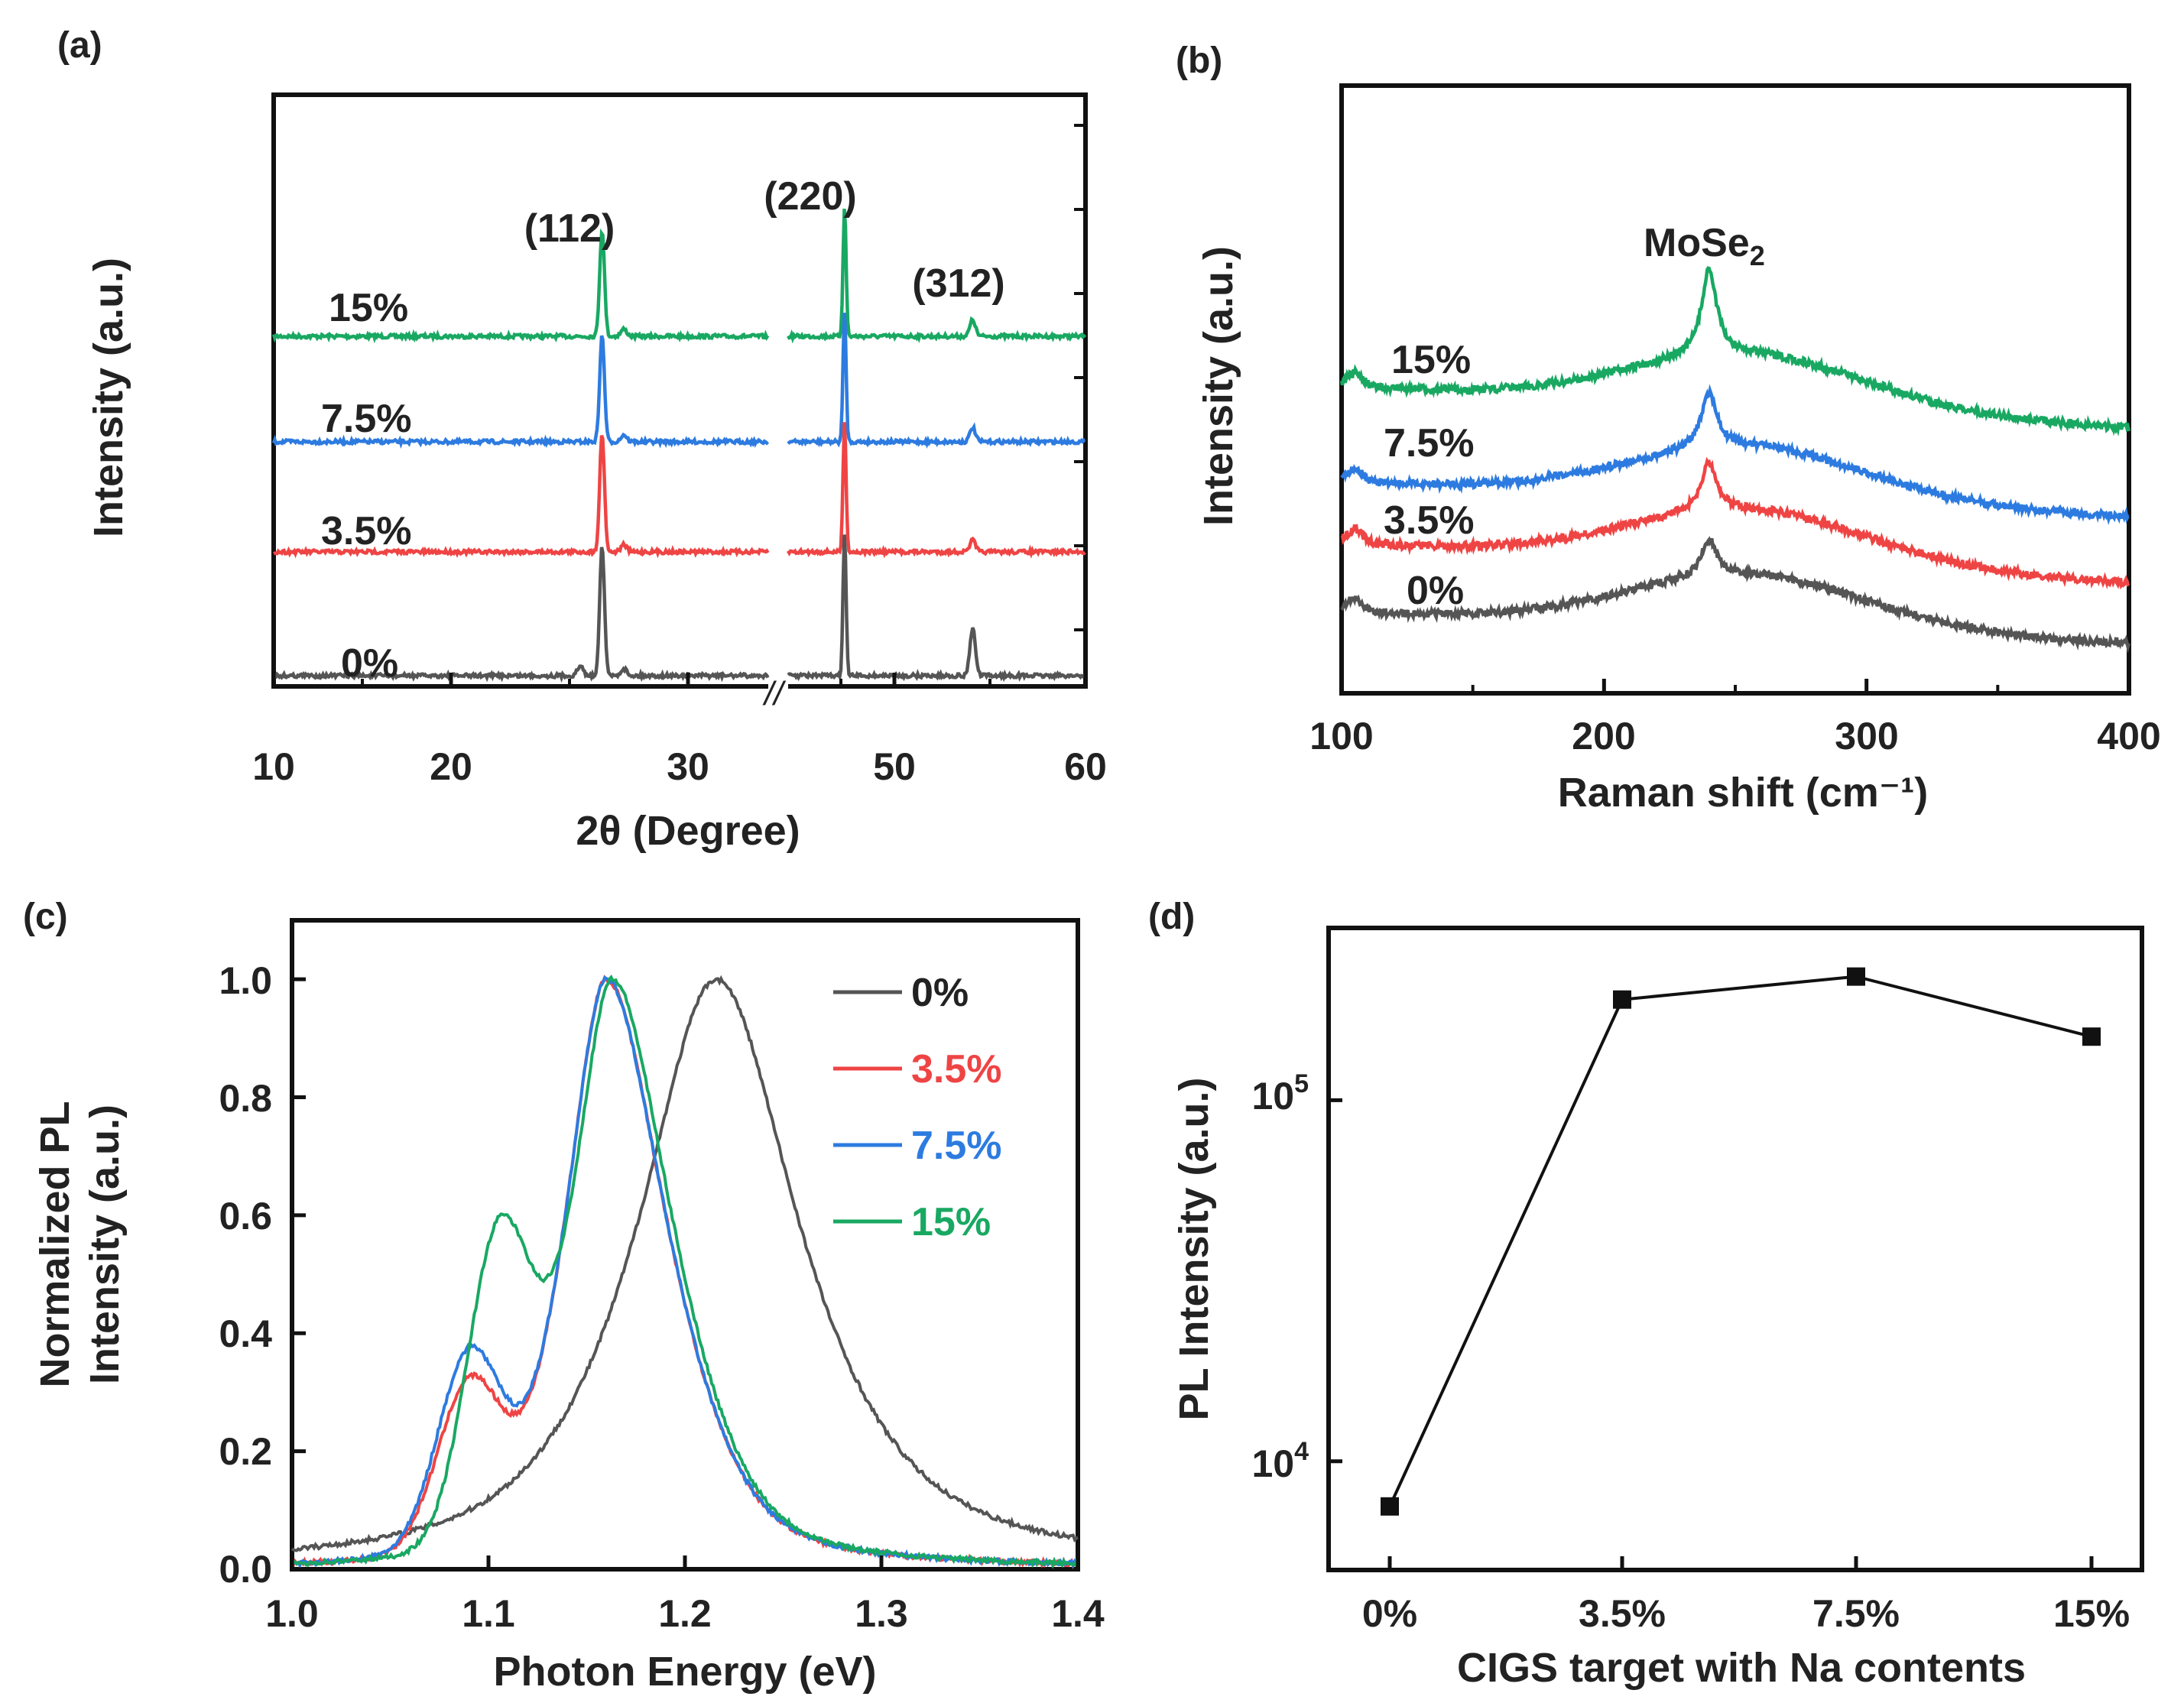 This screenshot has width=2184, height=1703. What do you see at coordinates (520, 392) in the screenshot?
I see `panel-a-series-7-5-seg0` at bounding box center [520, 392].